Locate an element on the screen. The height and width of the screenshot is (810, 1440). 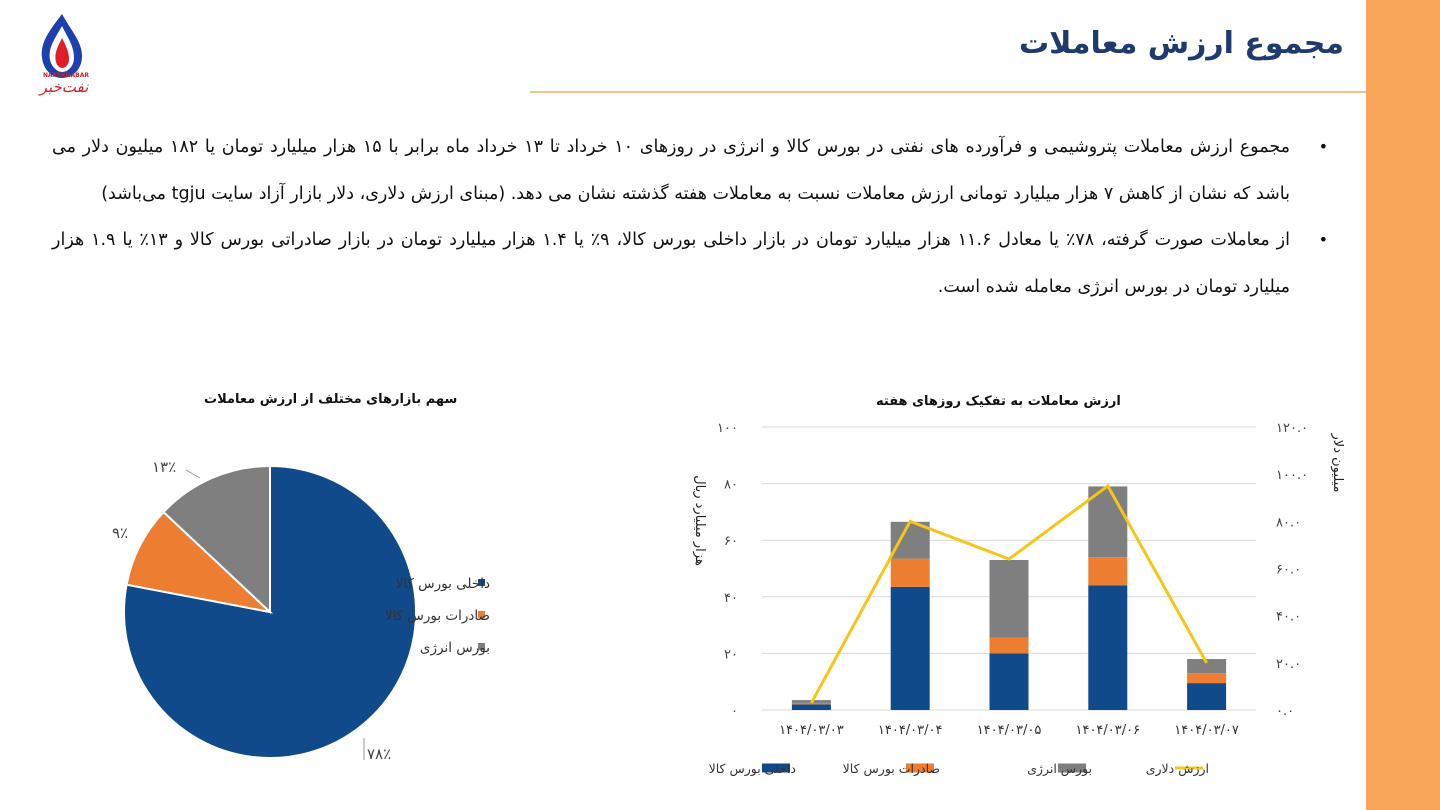
dollar-value-line is located at coordinates (1009, 593).